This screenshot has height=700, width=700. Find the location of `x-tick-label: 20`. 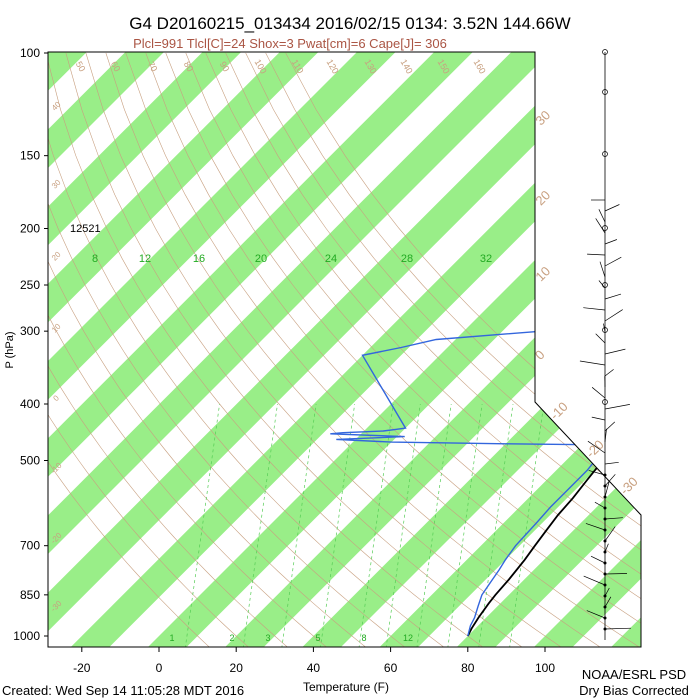

x-tick-label: 20 is located at coordinates (237, 668).